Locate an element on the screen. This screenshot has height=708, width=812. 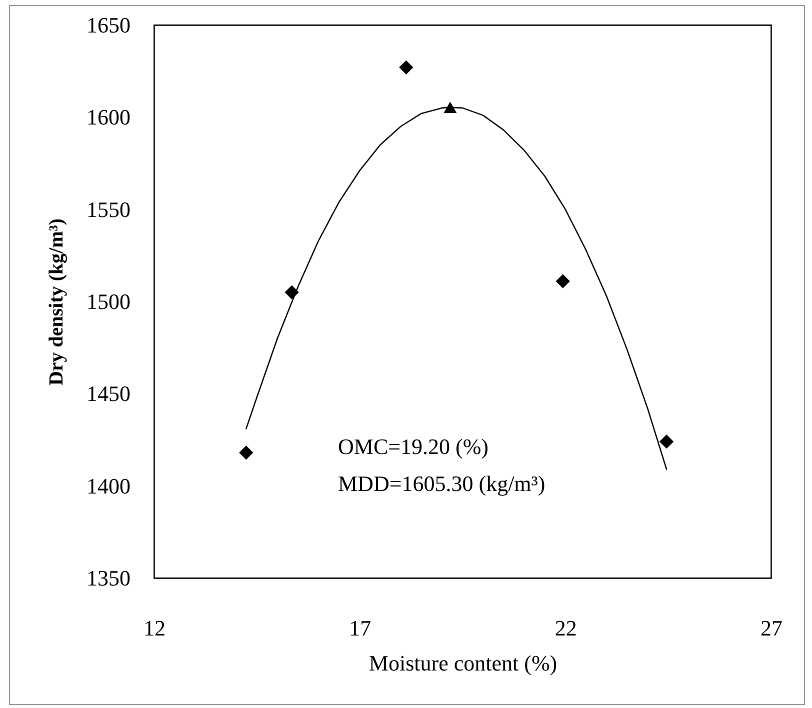
y-tick-label: 1350 is located at coordinates (108, 578).